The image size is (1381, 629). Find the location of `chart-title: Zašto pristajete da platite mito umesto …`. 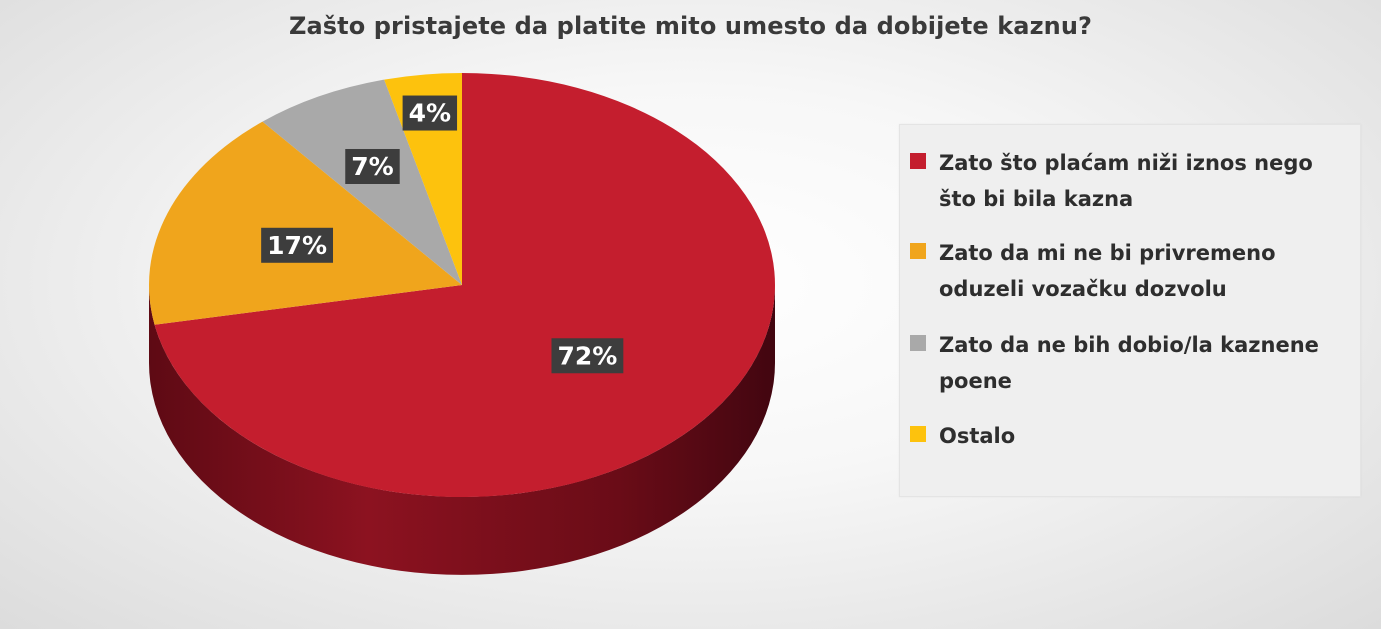

chart-title: Zašto pristajete da platite mito umesto … is located at coordinates (690, 26).